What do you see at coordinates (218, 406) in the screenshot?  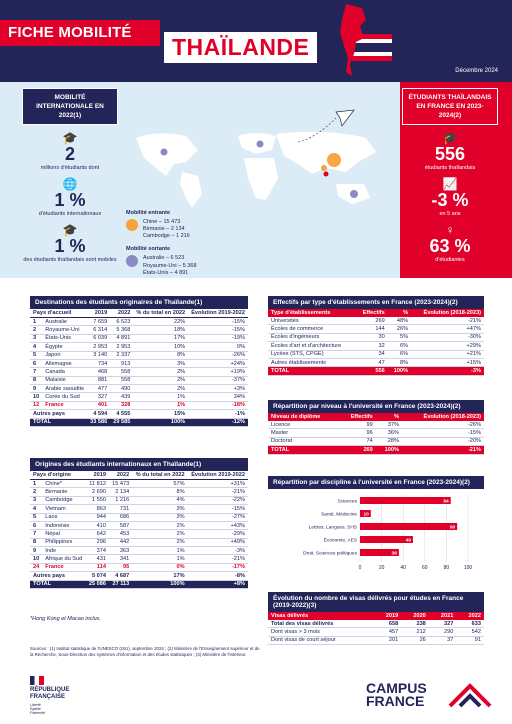 I see `table-cell: -18%` at bounding box center [218, 406].